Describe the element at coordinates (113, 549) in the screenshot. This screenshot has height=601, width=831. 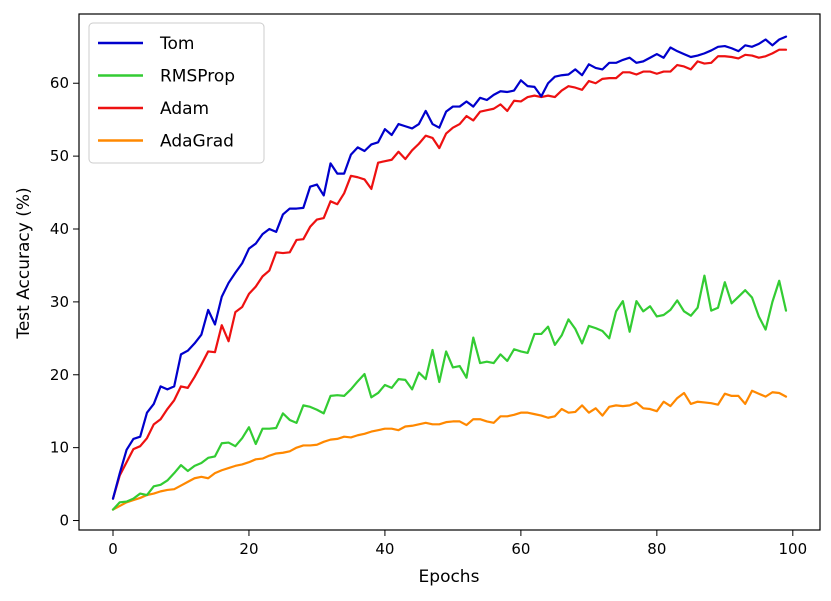
I see `x-tick-label: 0` at that location.